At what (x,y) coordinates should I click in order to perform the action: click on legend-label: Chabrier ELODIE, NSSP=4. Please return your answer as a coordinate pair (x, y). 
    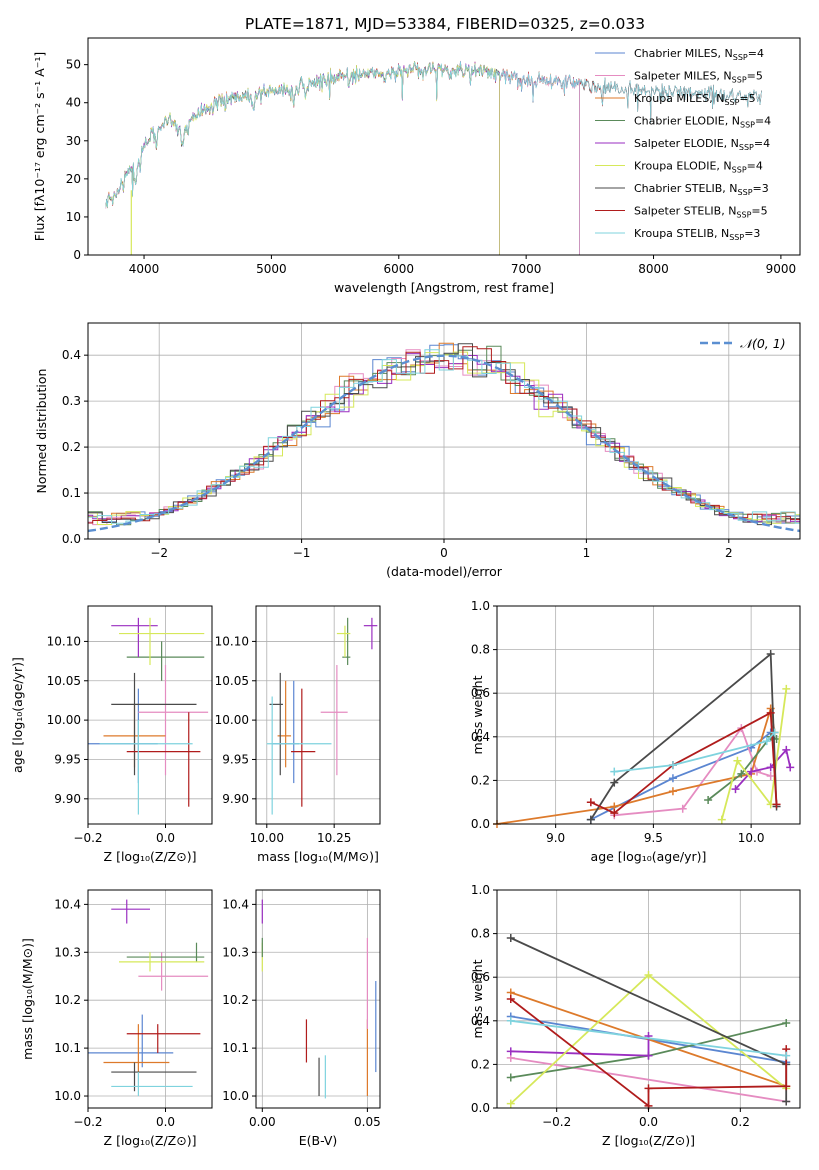
    Looking at the image, I should click on (702, 122).